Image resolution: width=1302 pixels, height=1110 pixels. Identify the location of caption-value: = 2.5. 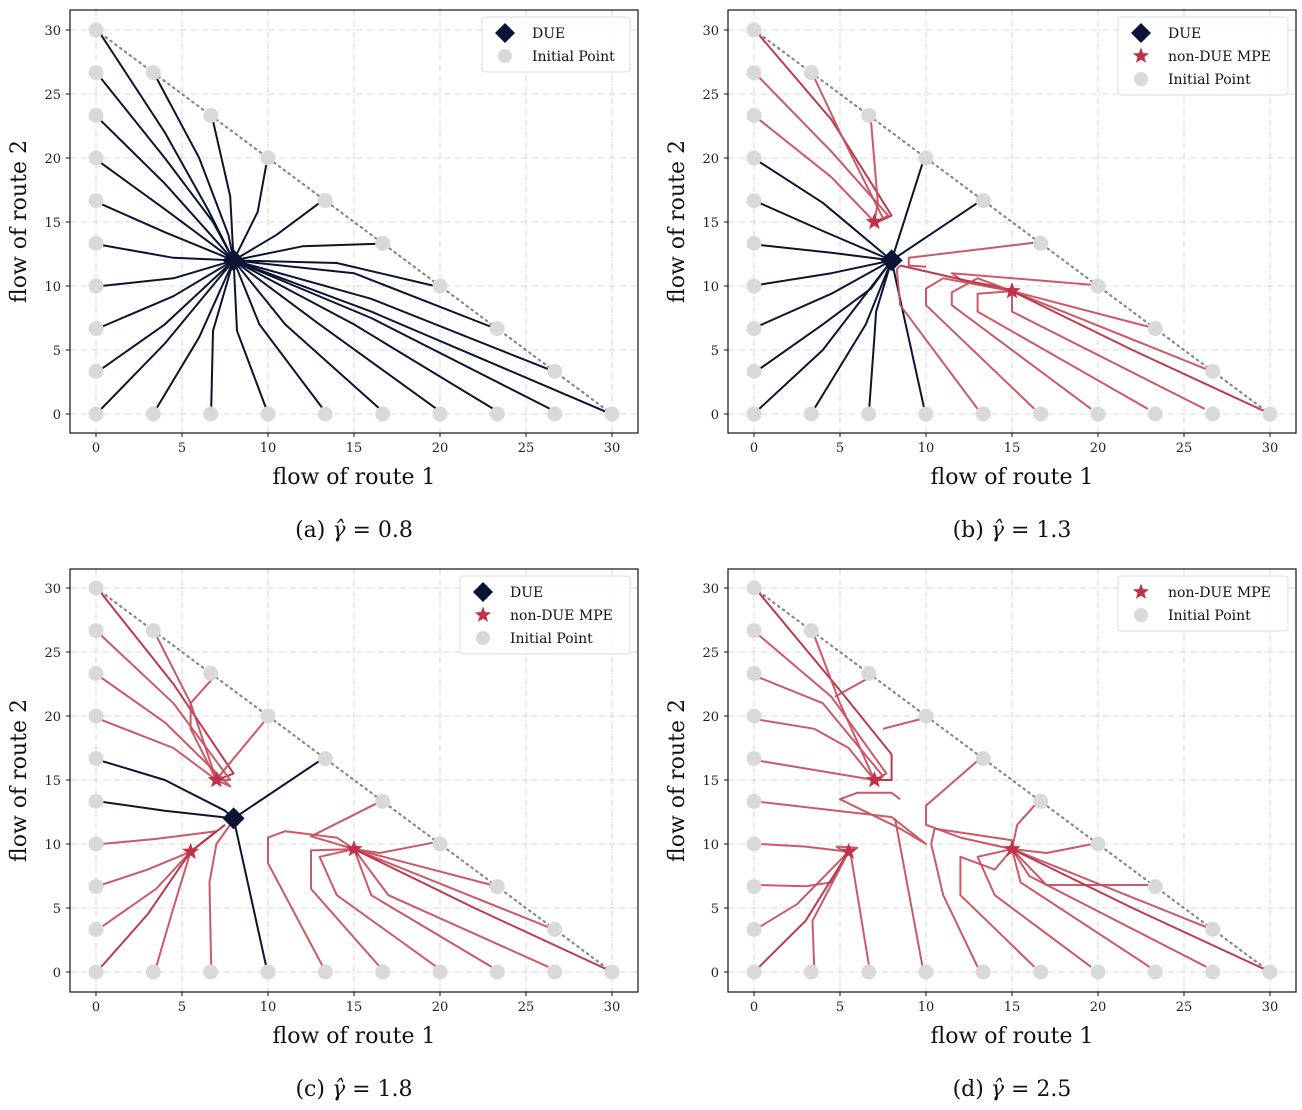
(1037, 1089).